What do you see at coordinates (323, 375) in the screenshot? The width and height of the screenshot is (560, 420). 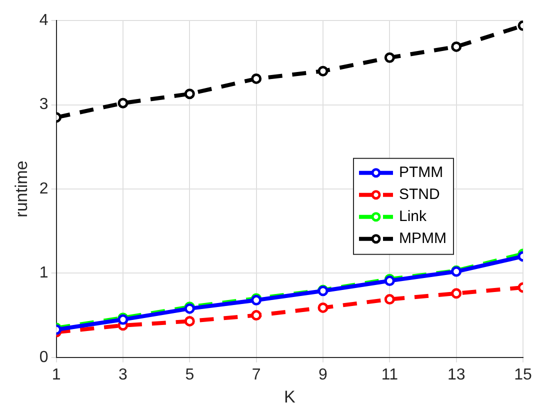 I see `x-tick-label: 9` at bounding box center [323, 375].